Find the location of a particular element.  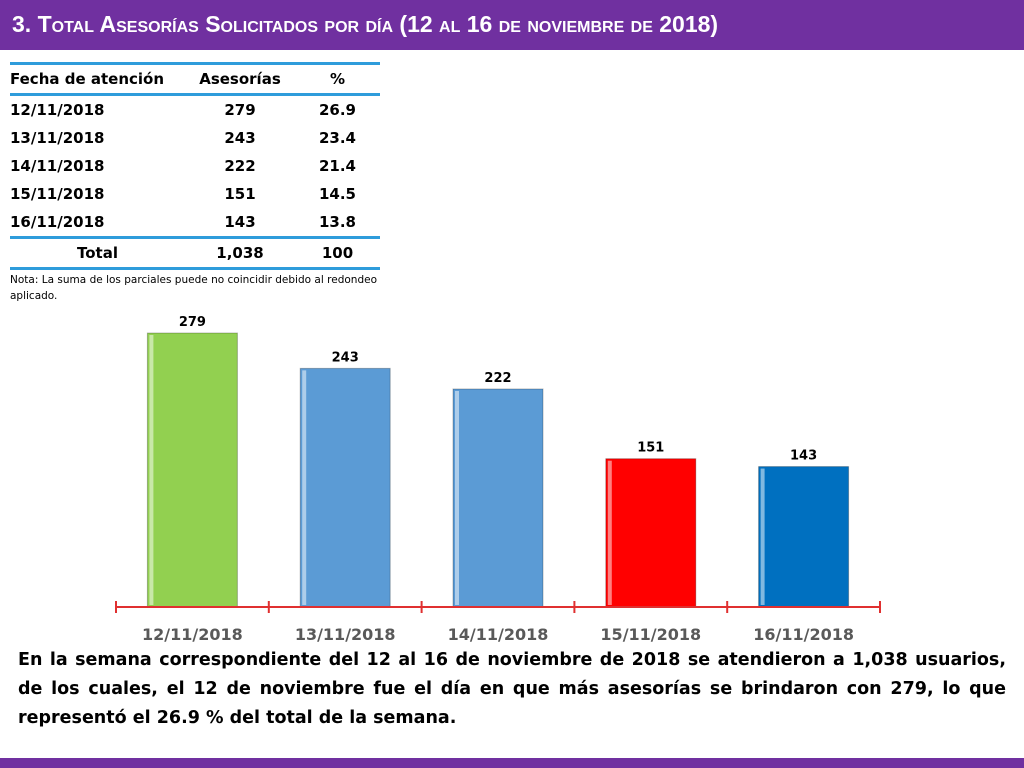

total-percent: 100 is located at coordinates (337, 253).